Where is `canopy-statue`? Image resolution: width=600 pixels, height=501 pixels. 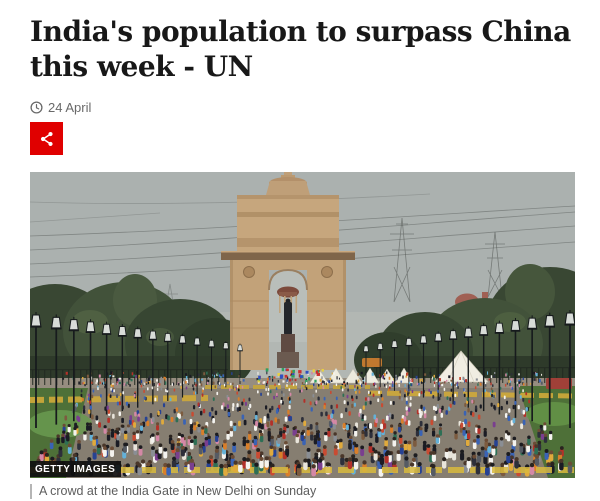 canopy-statue is located at coordinates (288, 327).